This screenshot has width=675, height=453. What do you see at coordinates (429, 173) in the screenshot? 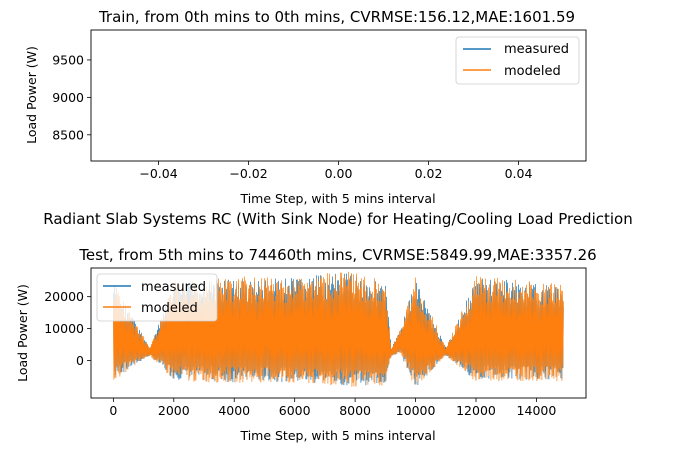
I see `train-x-tick-label: 0.02` at bounding box center [429, 173].